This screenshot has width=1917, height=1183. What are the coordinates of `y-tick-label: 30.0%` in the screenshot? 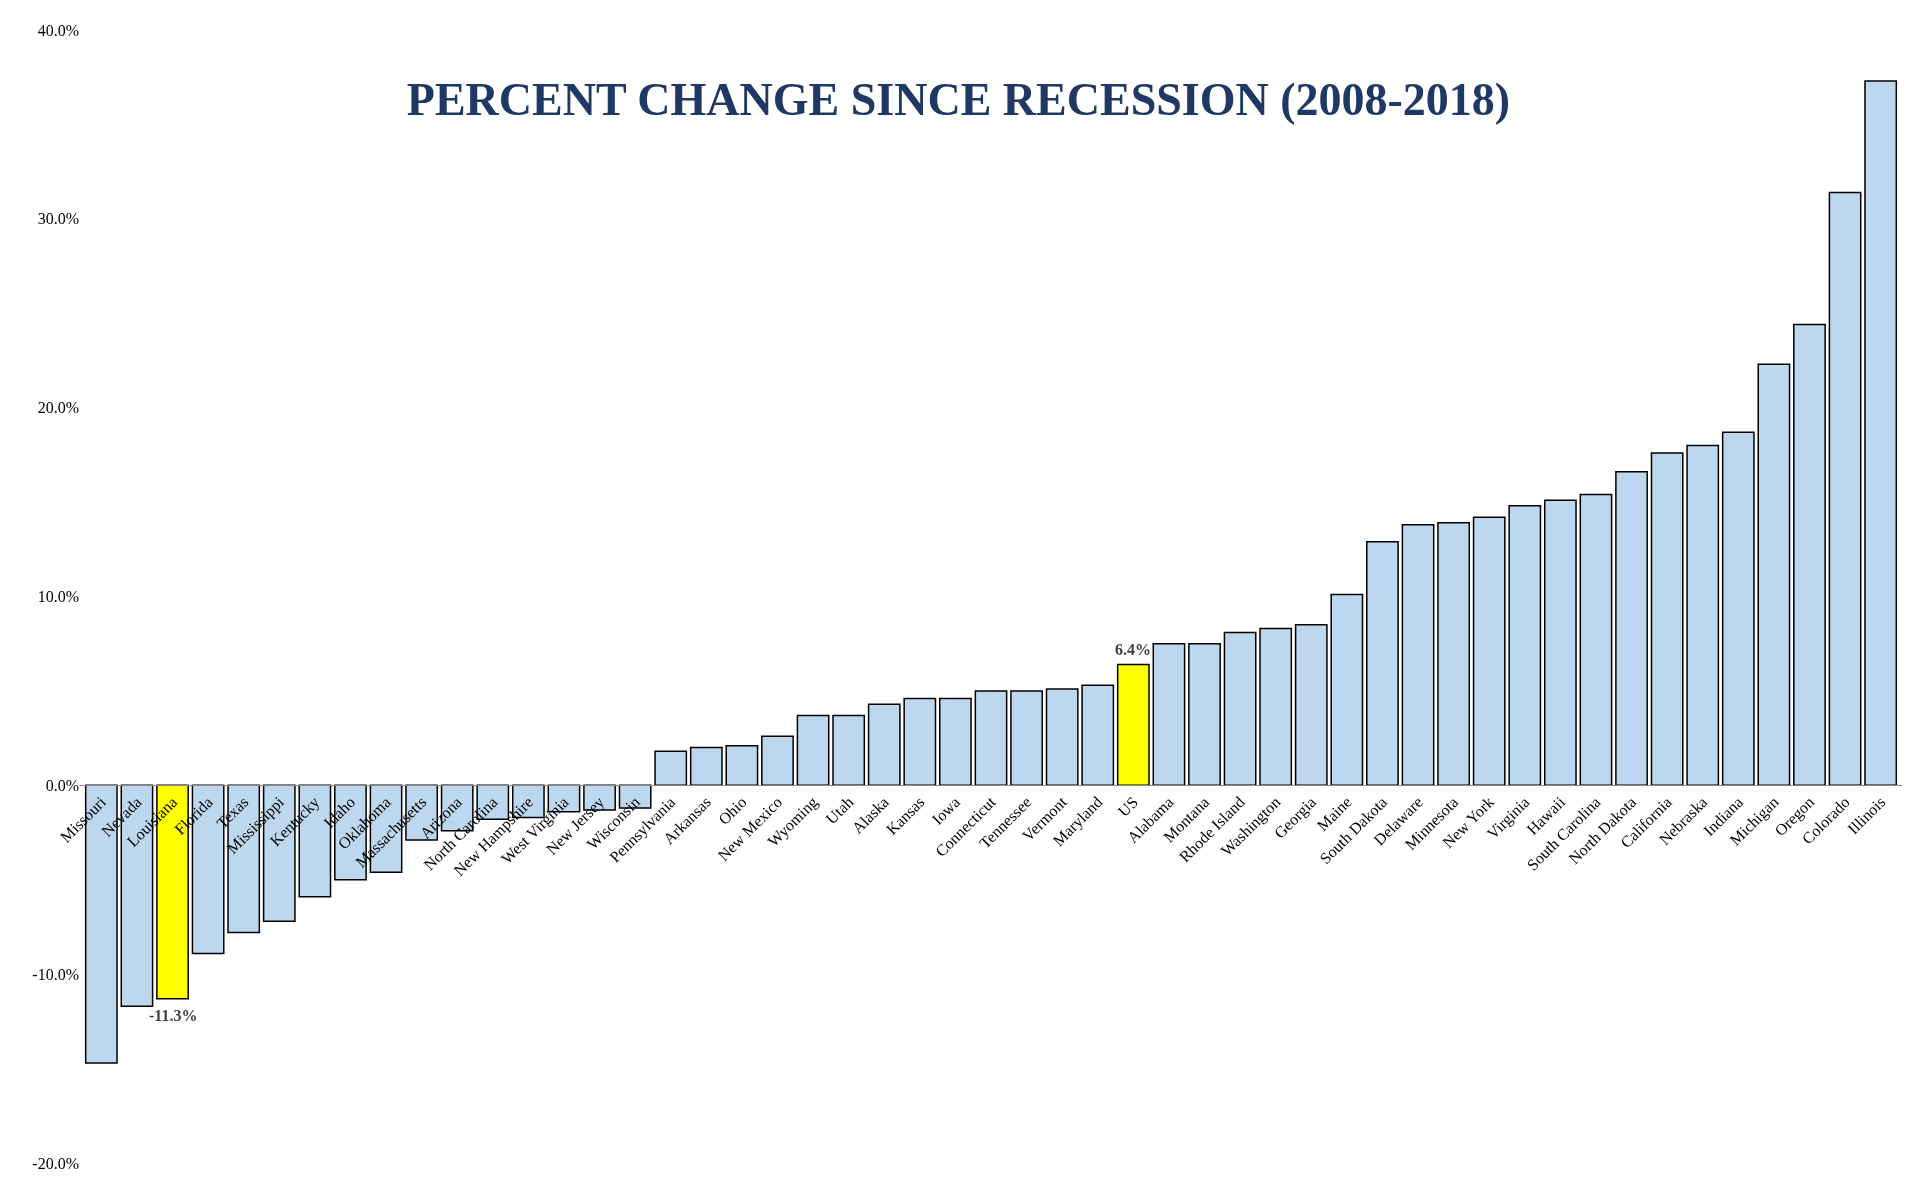 It's located at (58, 219).